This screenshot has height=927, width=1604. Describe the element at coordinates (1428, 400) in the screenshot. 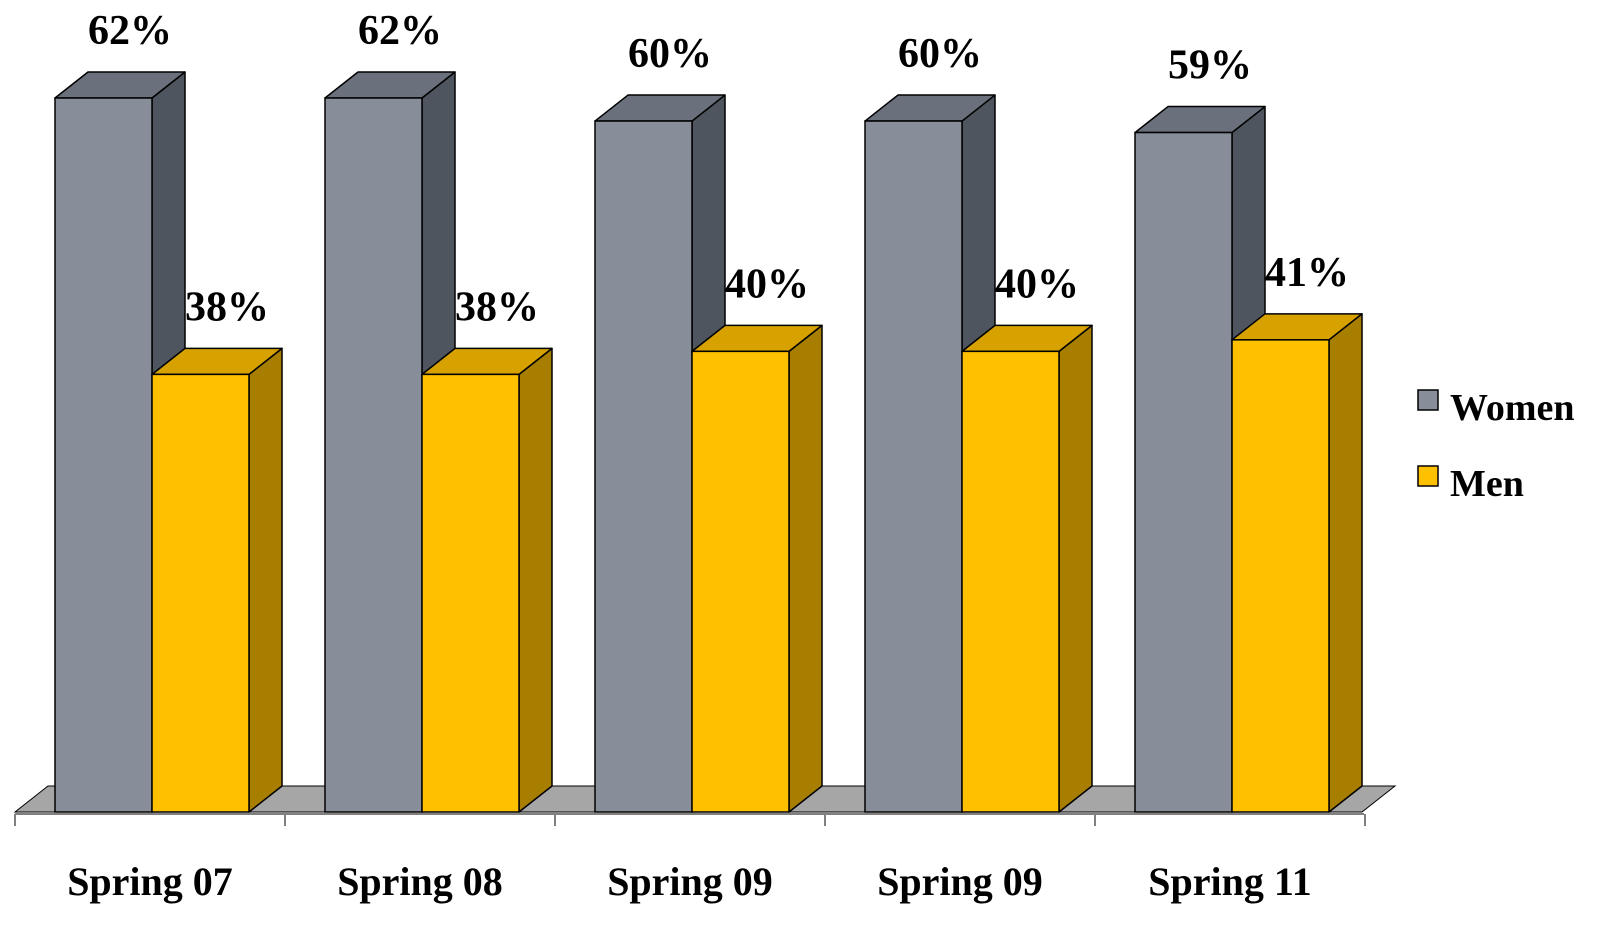

I see `legend-swatch-women` at that location.